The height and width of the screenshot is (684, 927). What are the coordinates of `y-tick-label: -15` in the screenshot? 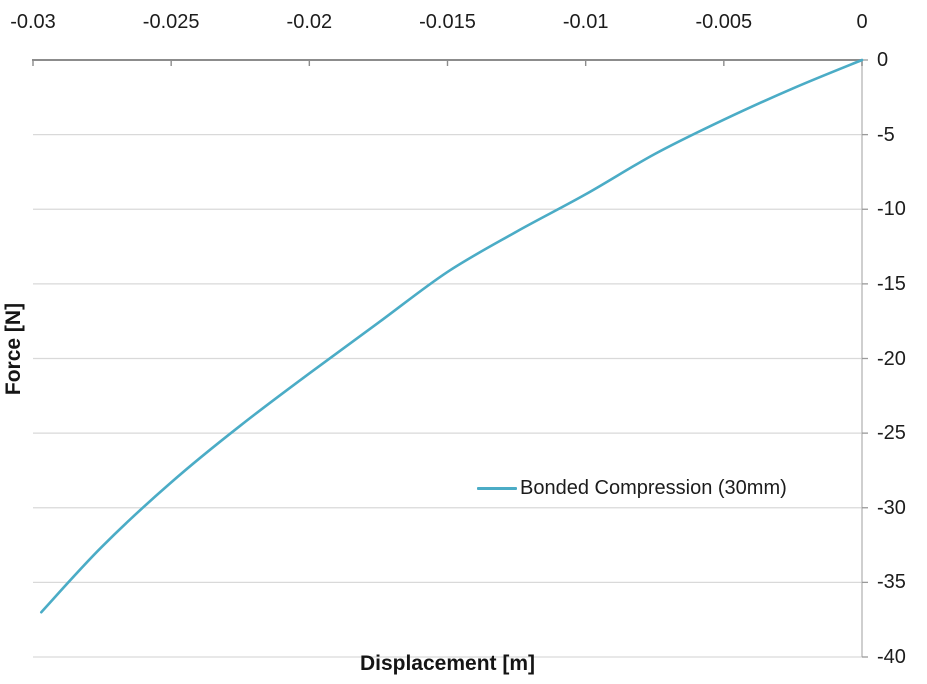 It's located at (891, 283).